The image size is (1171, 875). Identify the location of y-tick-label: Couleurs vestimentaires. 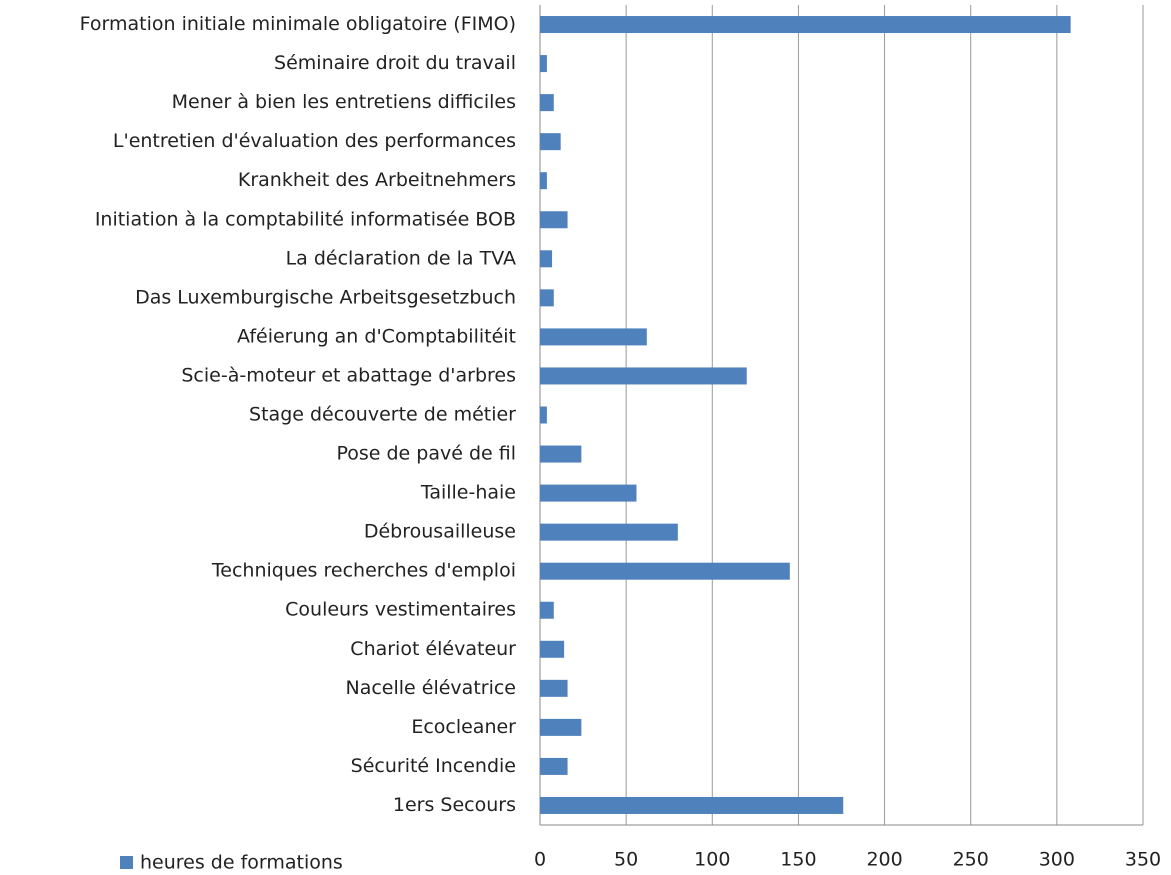
(400, 610).